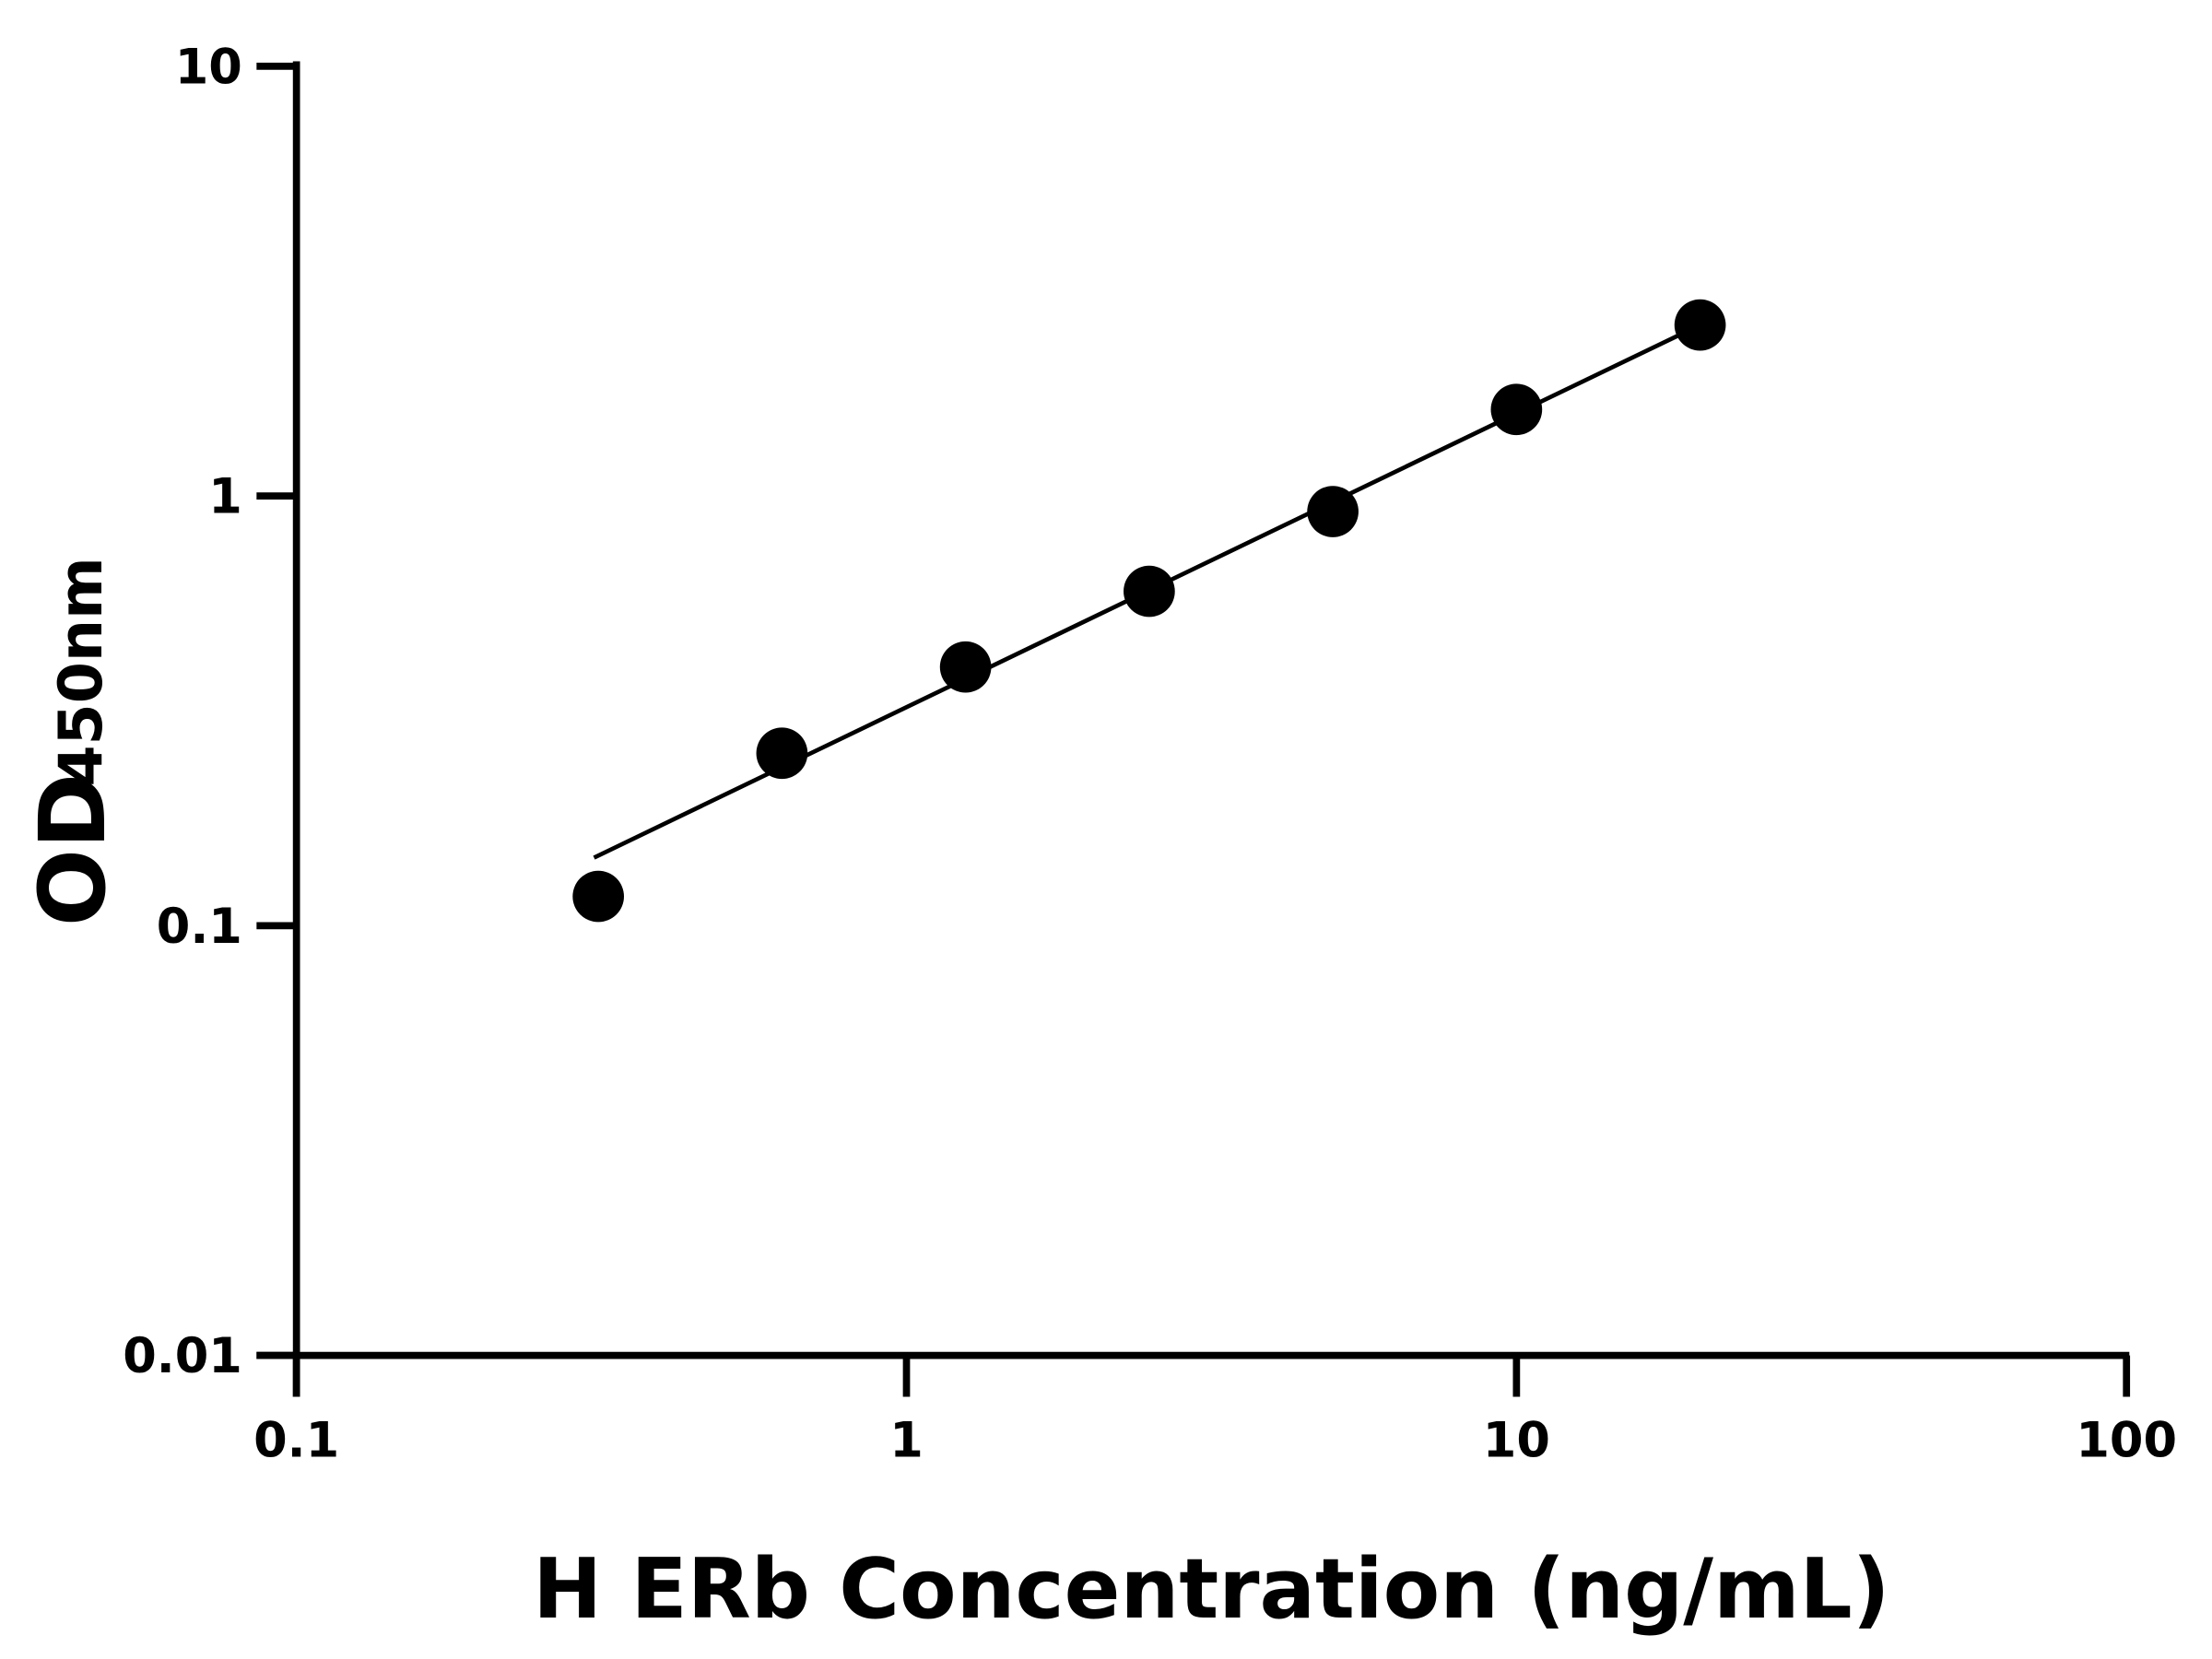  I want to click on x-axis-label: H ERb Concentration (ng/mL), so click(1211, 1590).